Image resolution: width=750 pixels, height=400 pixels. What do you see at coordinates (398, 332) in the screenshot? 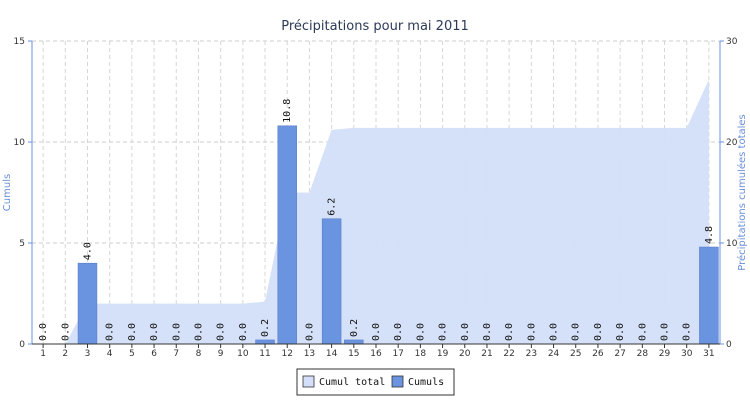
I see `data-label-day-17: 0.0` at bounding box center [398, 332].